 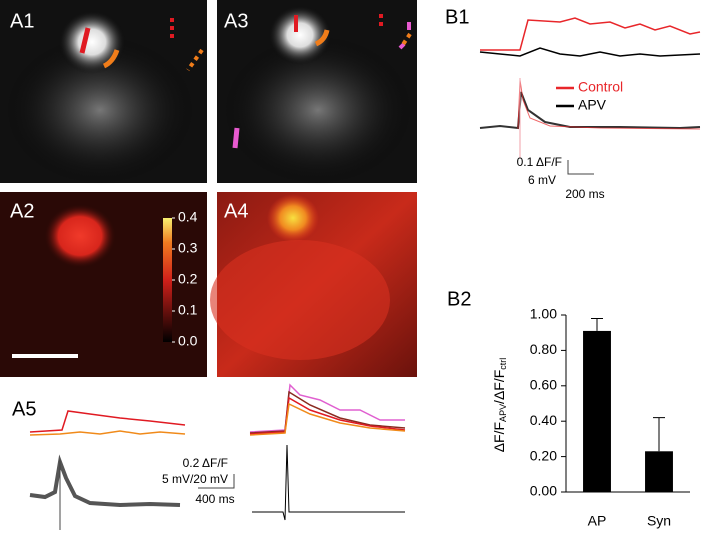 What do you see at coordinates (188, 248) in the screenshot?
I see `colorbar-tick-label: 0.3` at bounding box center [188, 248].